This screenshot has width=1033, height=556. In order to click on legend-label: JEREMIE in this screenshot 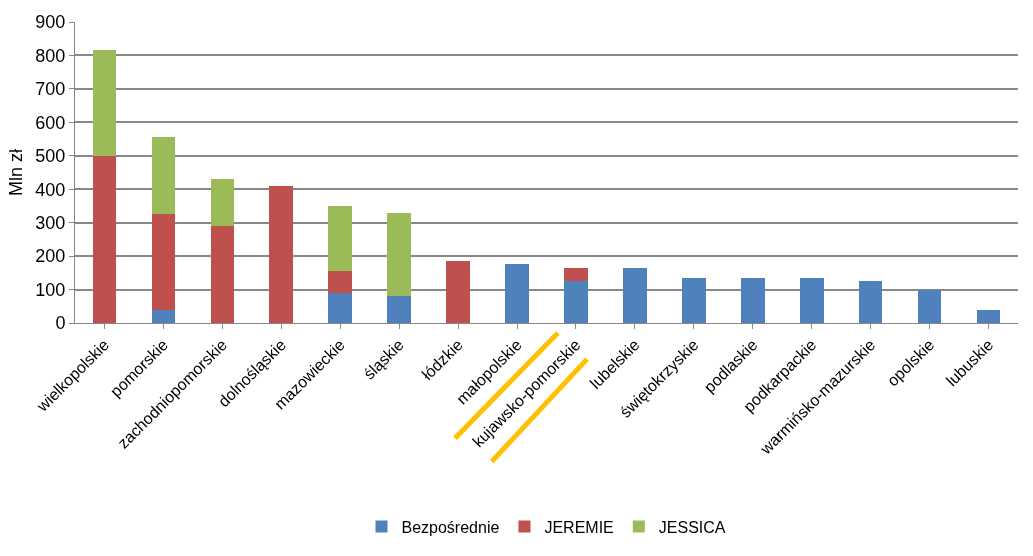, I will do `click(579, 527)`.